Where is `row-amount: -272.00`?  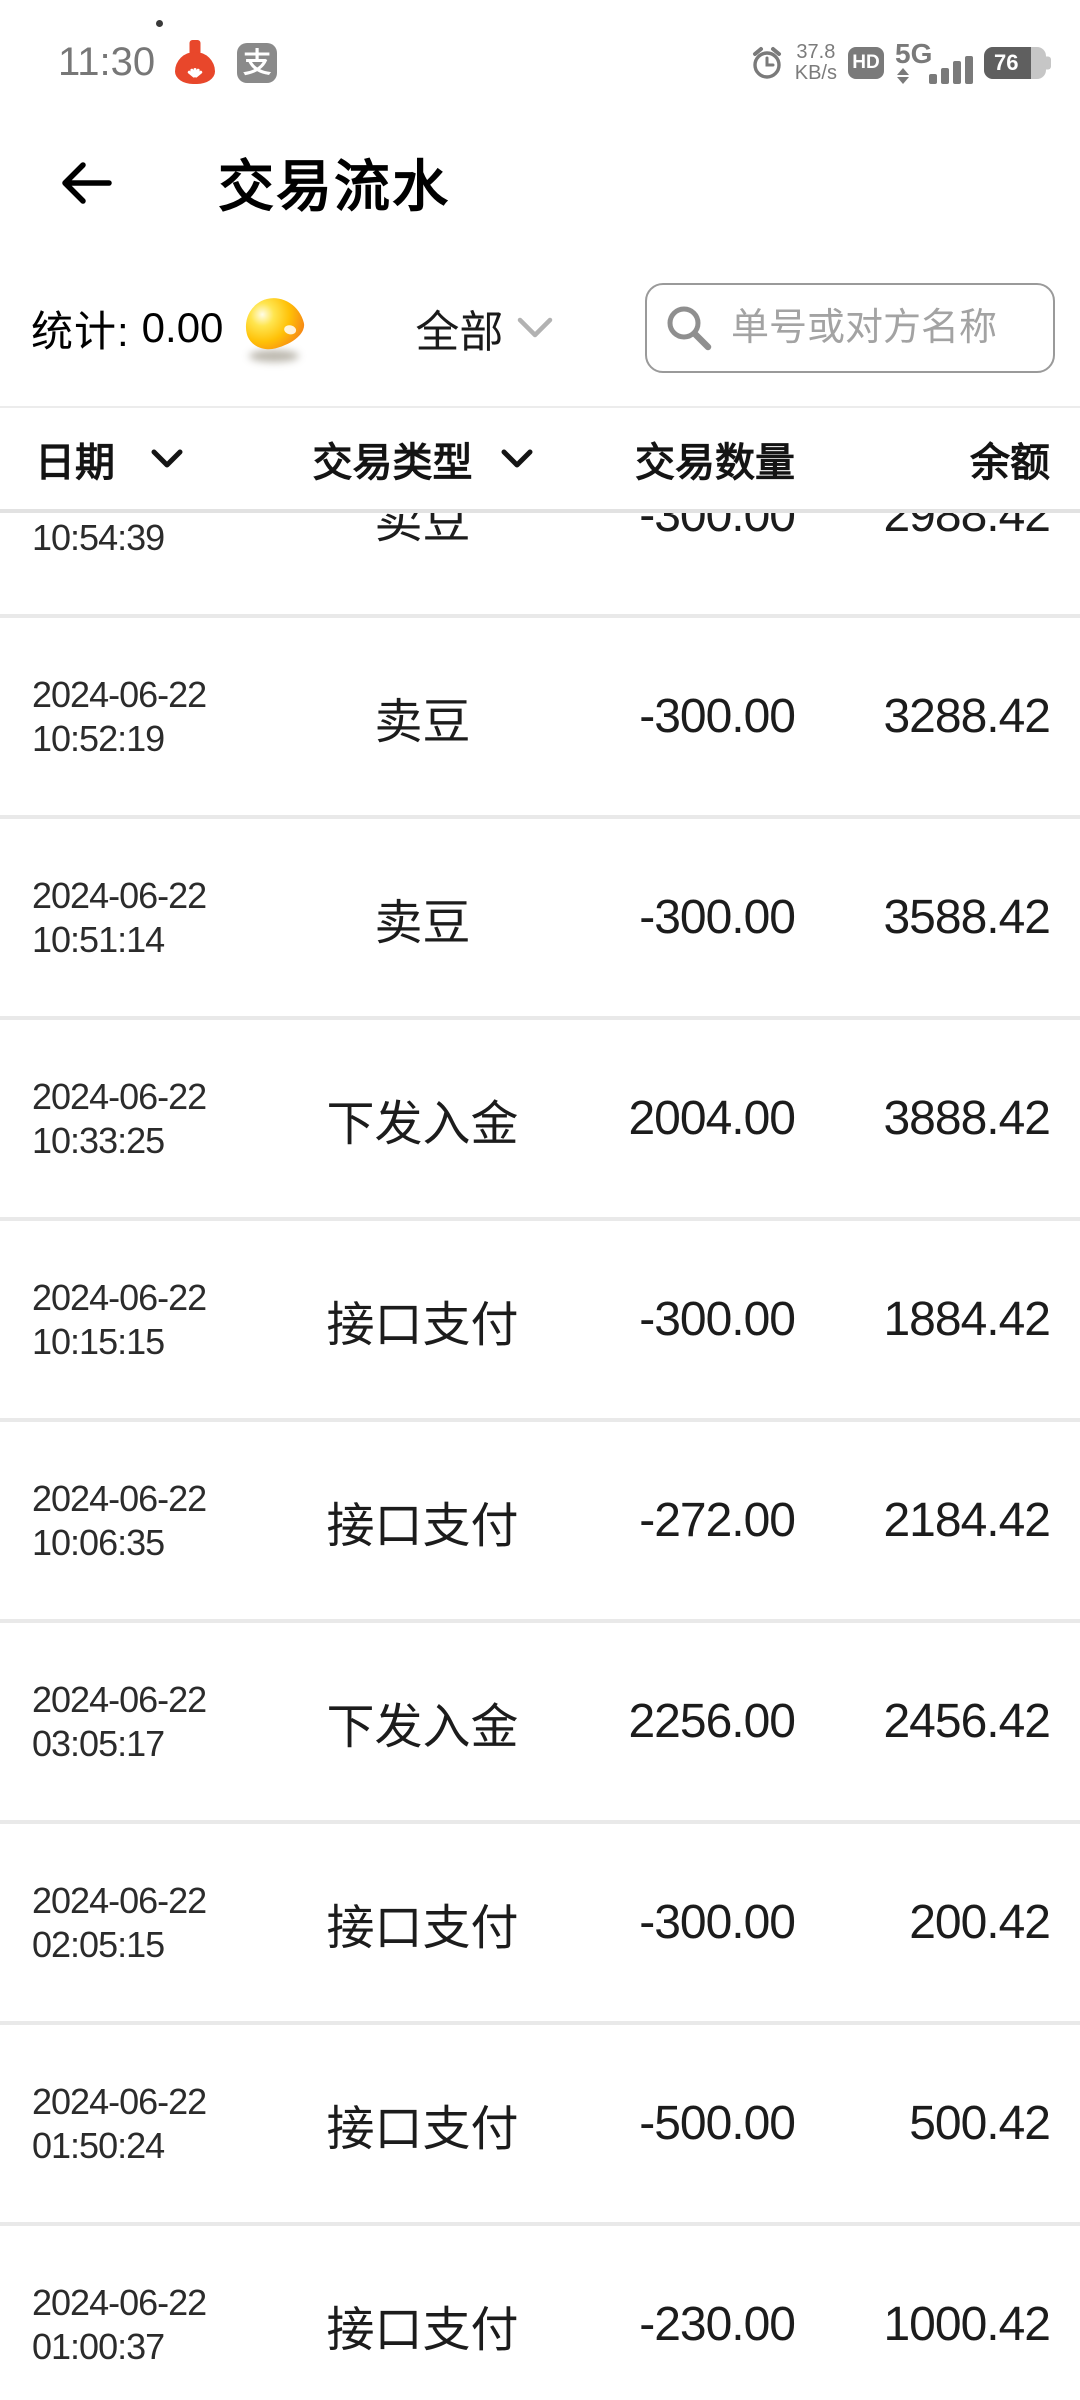 row-amount: -272.00 is located at coordinates (717, 1520).